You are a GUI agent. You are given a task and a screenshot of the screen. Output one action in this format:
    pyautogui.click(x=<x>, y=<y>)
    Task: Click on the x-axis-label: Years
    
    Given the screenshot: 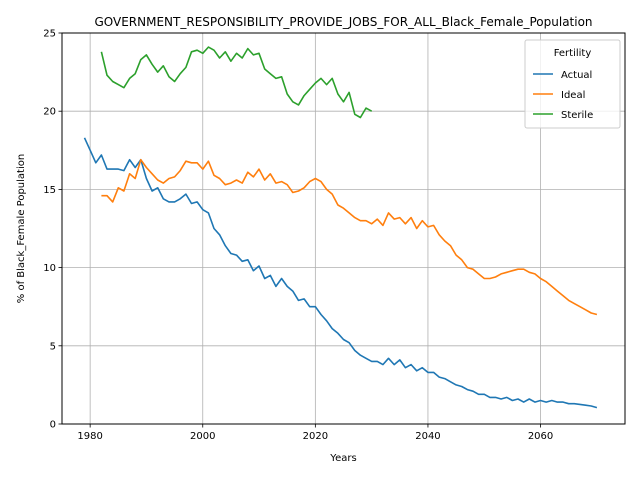 What is the action you would take?
    pyautogui.click(x=342, y=458)
    